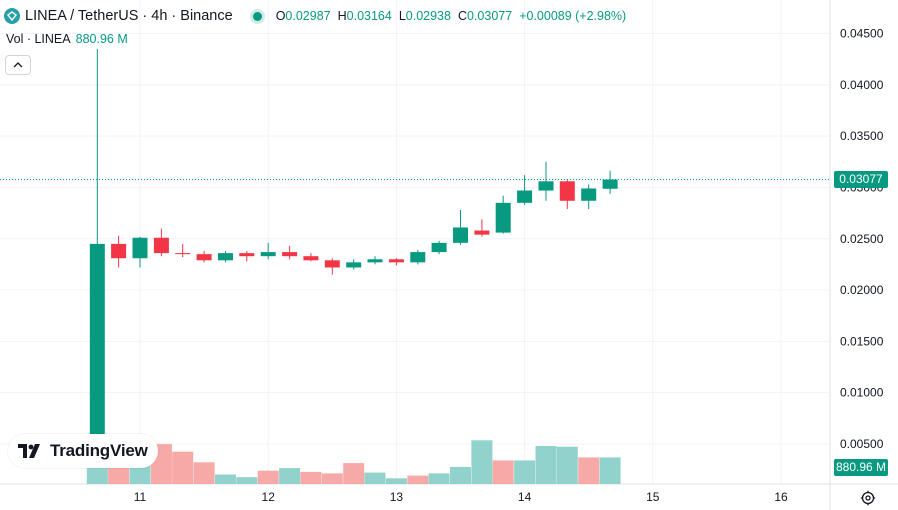 This screenshot has width=898, height=510. Describe the element at coordinates (461, 497) in the screenshot. I see `time-axis: 11 12 13 14 15 16` at that location.